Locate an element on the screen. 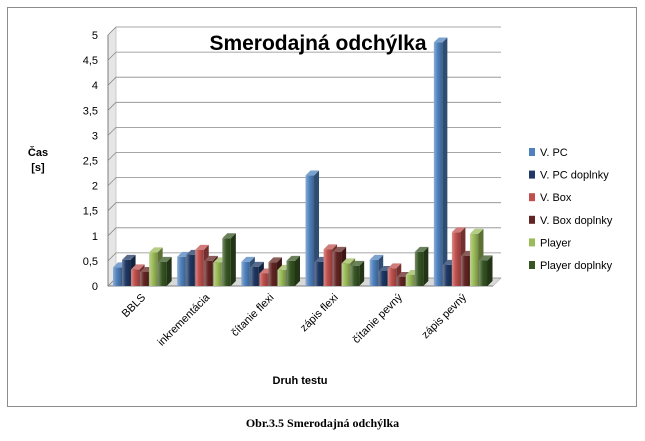  y-axis-label: [s] is located at coordinates (38, 168).